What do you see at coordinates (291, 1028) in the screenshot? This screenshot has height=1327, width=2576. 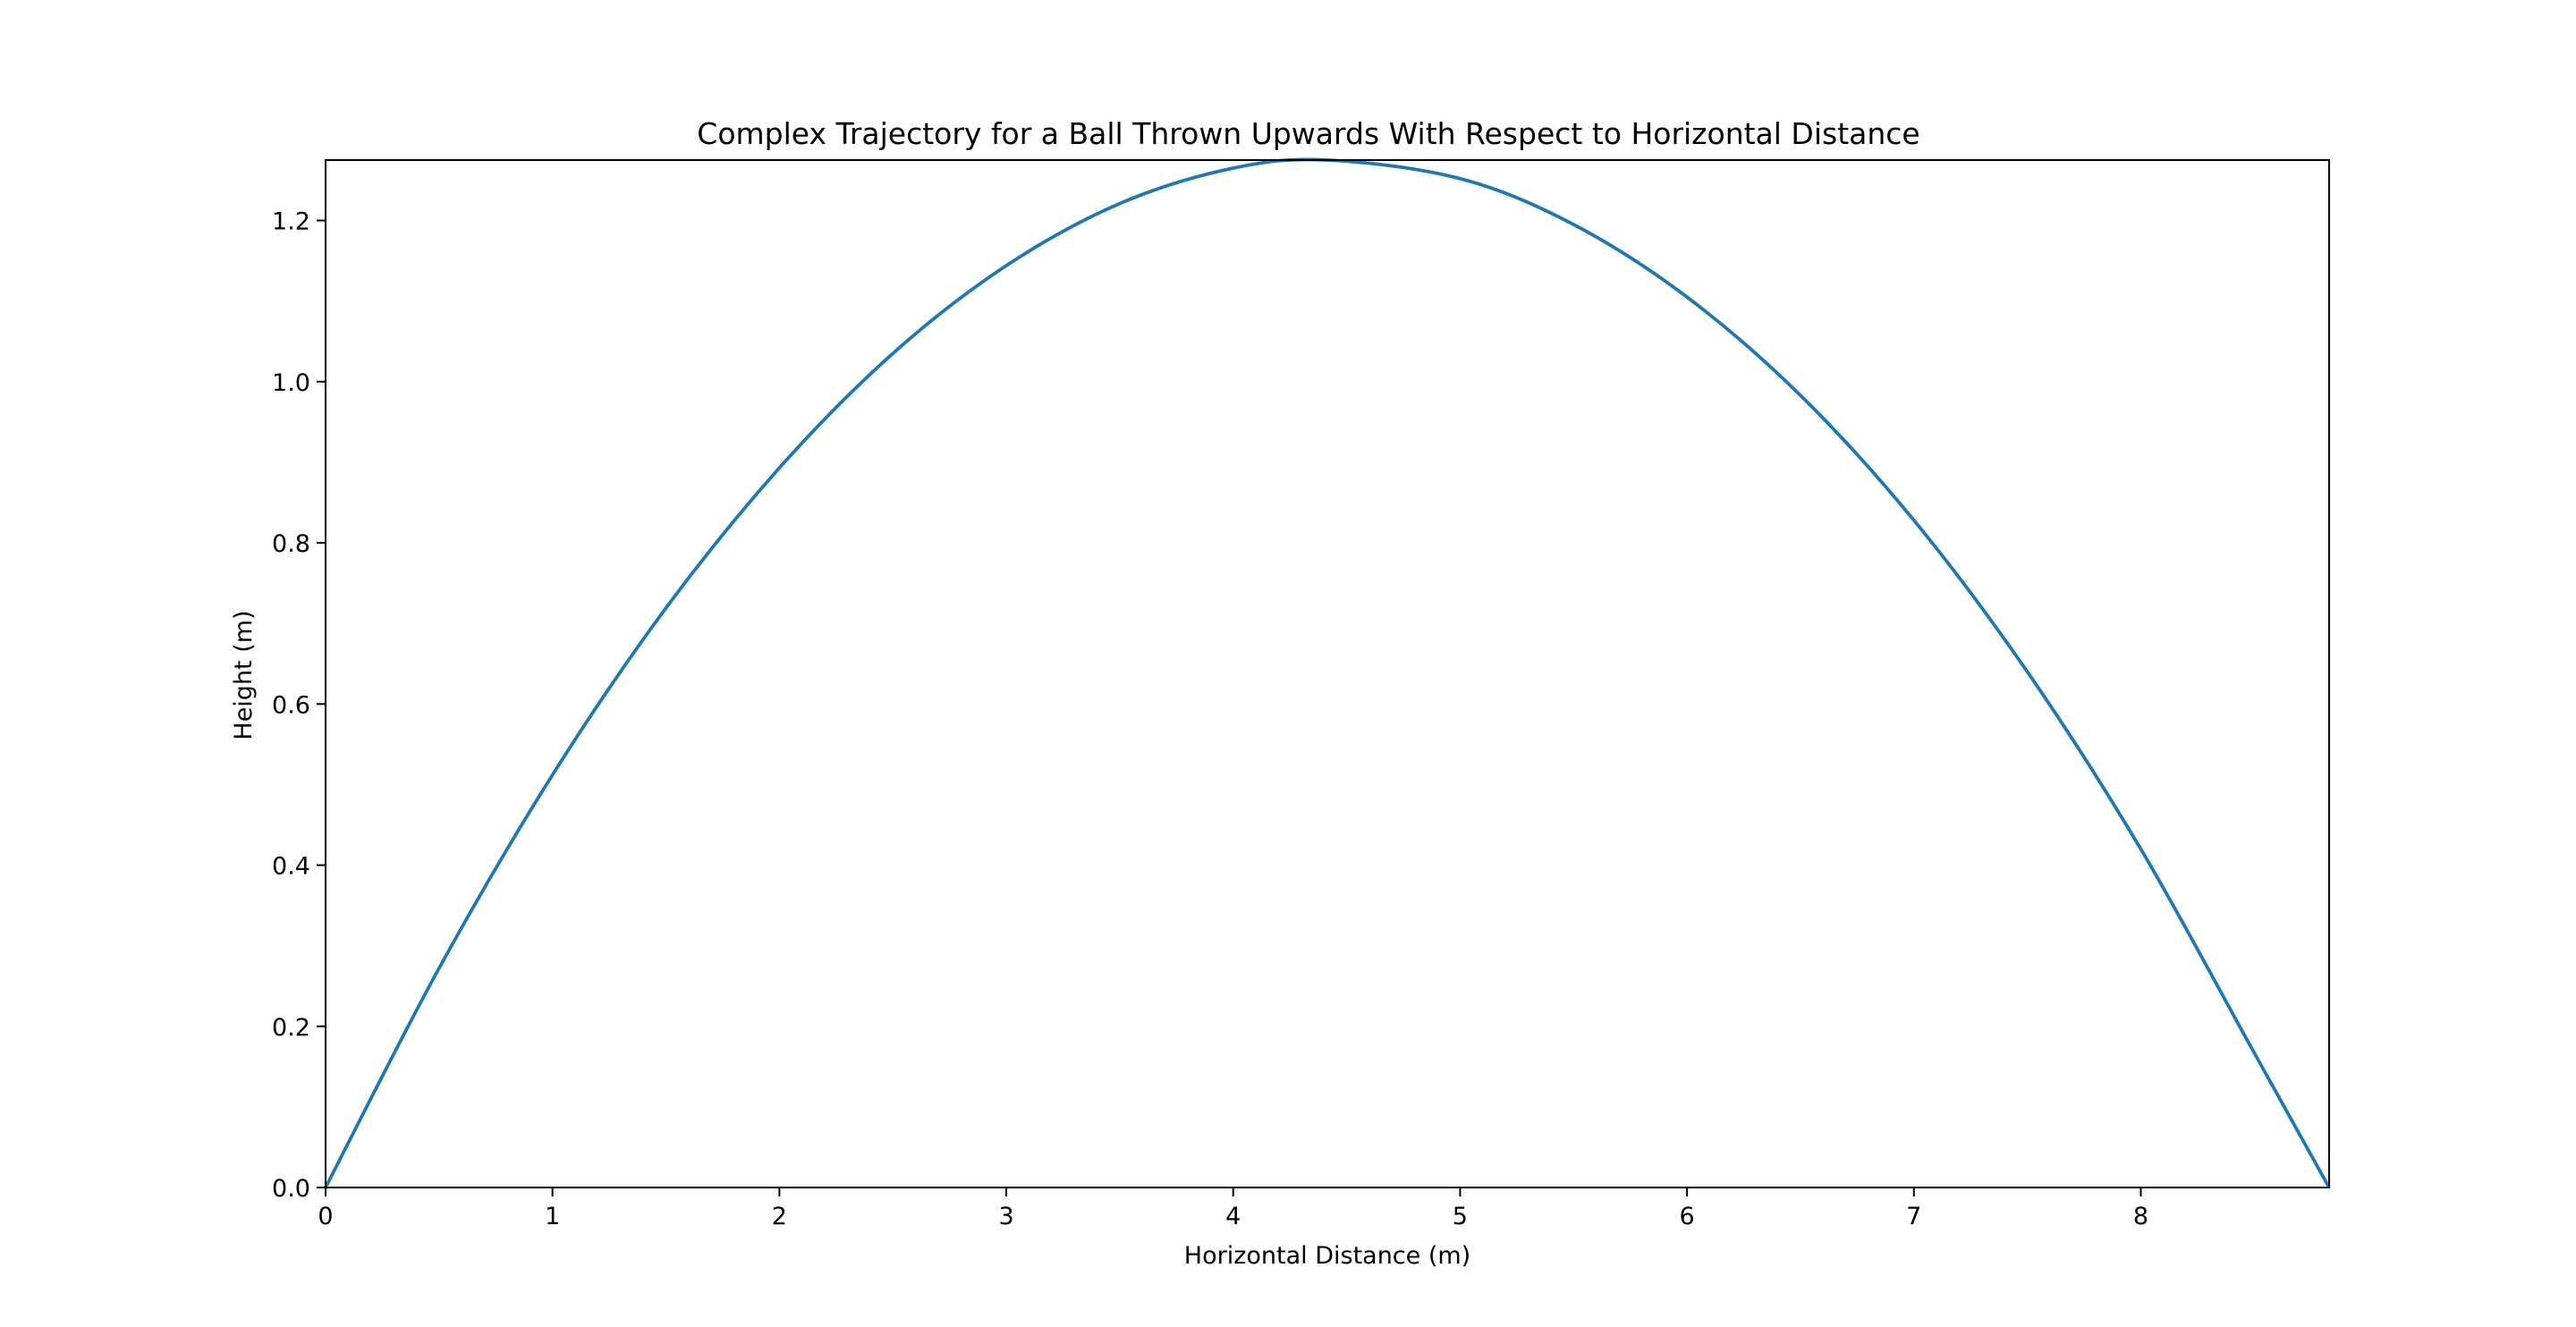 I see `y-tick-label: 0.2` at bounding box center [291, 1028].